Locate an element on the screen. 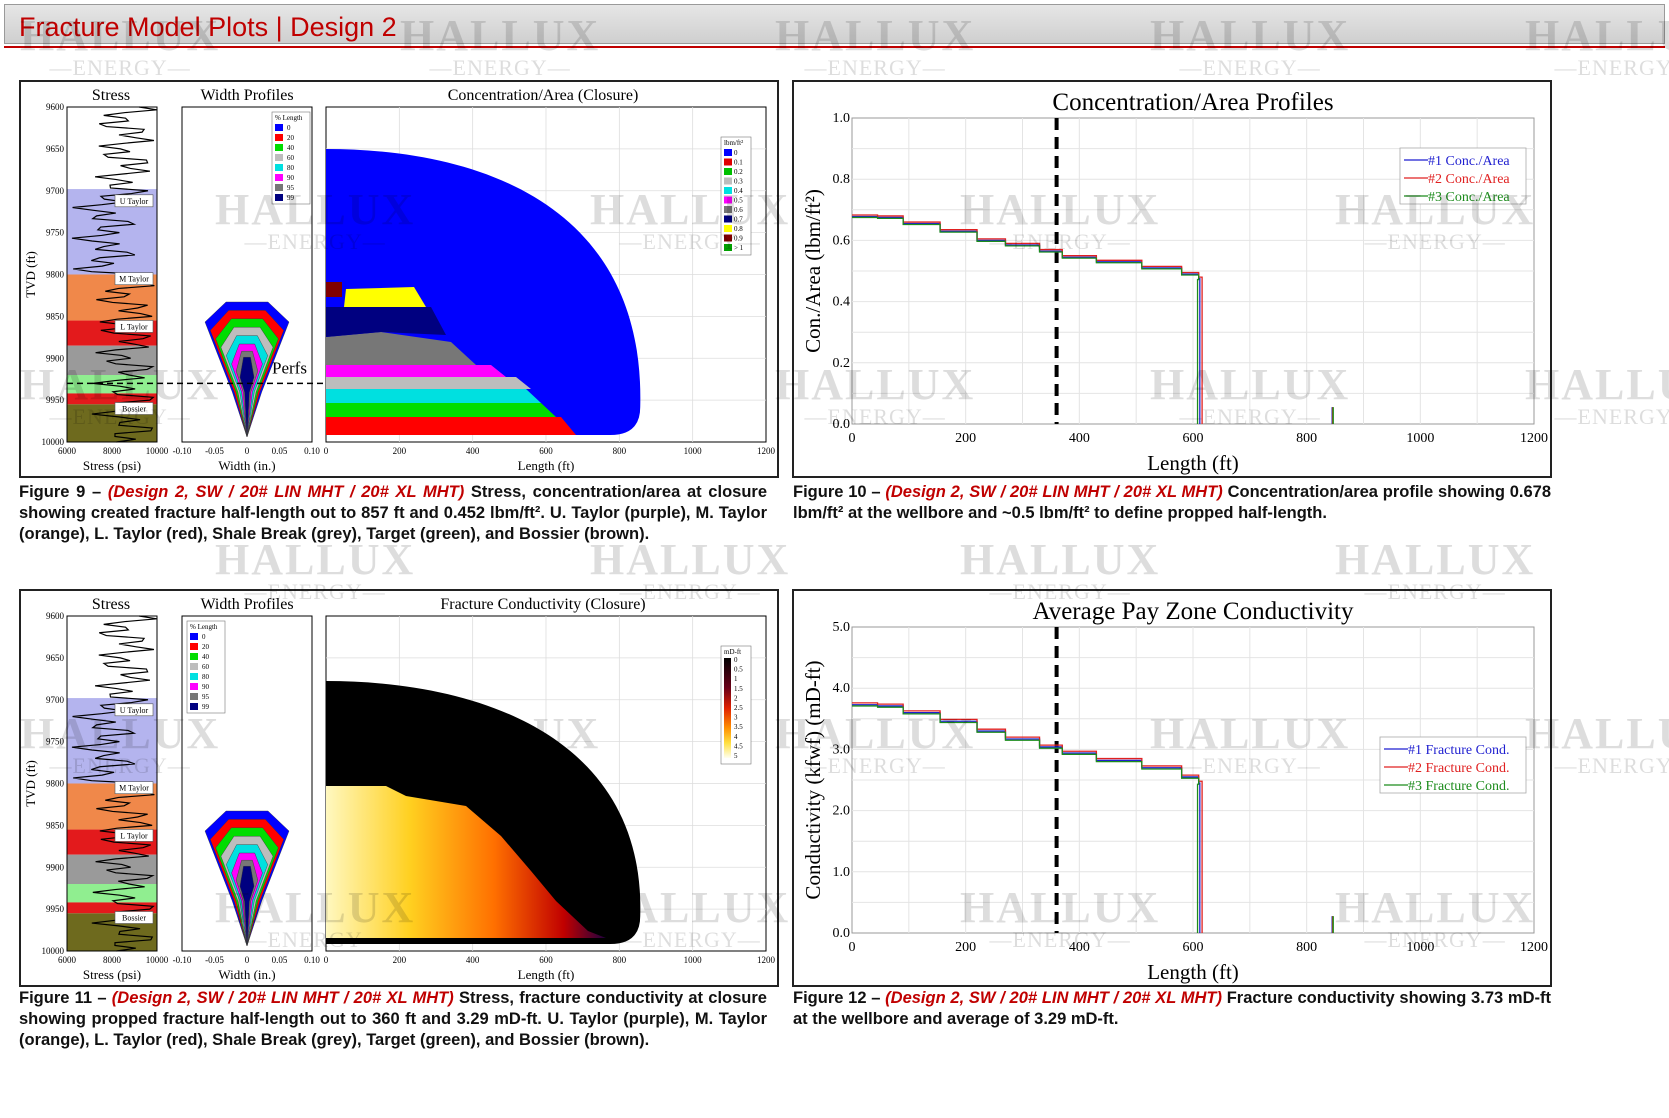 This screenshot has height=1118, width=1669. stress-track-frame is located at coordinates (112, 783).